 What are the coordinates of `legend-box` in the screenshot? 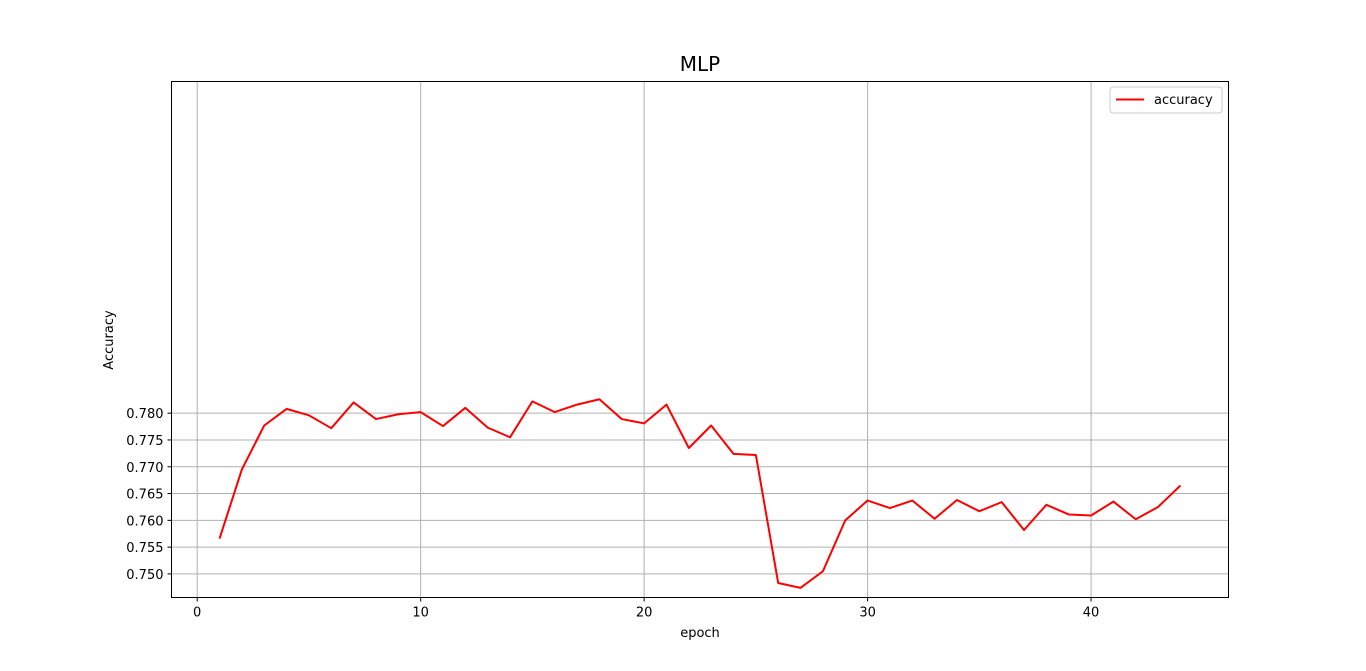 It's located at (1166, 100).